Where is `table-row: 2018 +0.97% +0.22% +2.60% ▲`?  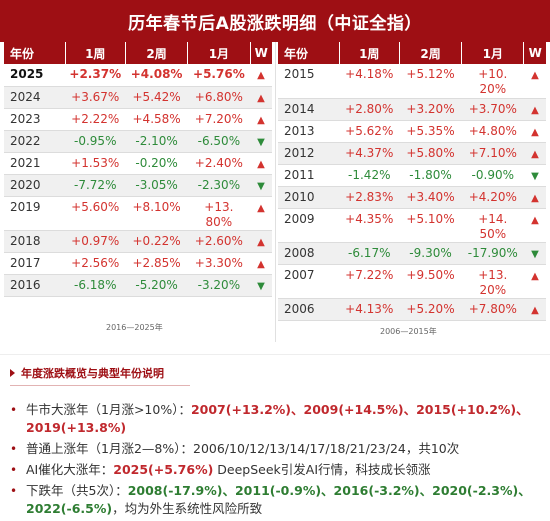
table-row: 2018 +0.97% +0.22% +2.60% ▲ is located at coordinates (138, 241).